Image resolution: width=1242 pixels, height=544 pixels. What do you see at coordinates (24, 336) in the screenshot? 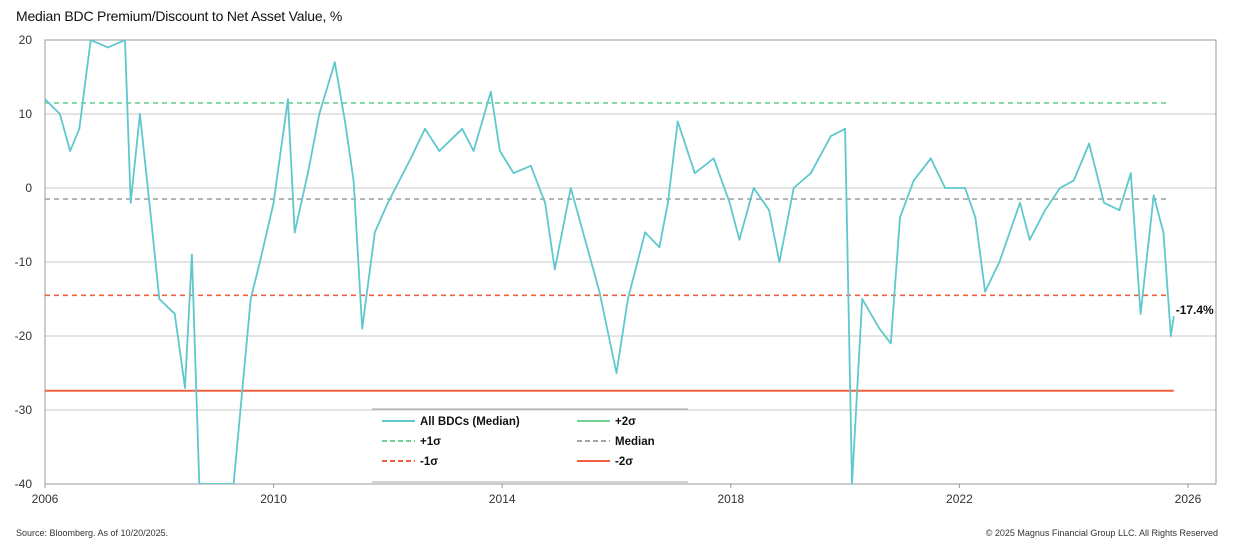
I see `y-tick-label: -20` at bounding box center [24, 336].